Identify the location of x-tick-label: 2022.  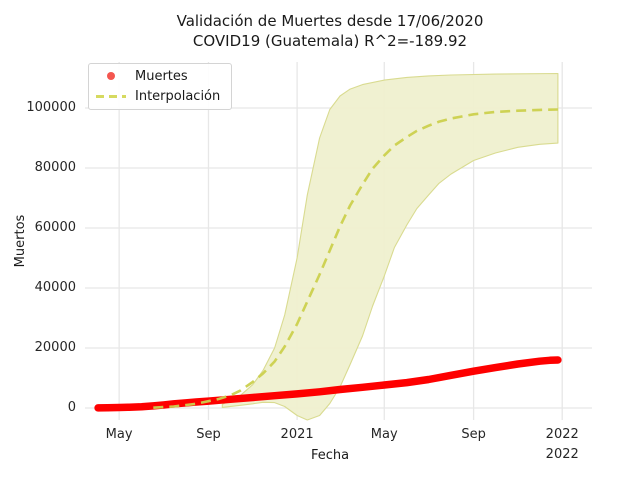
(562, 434).